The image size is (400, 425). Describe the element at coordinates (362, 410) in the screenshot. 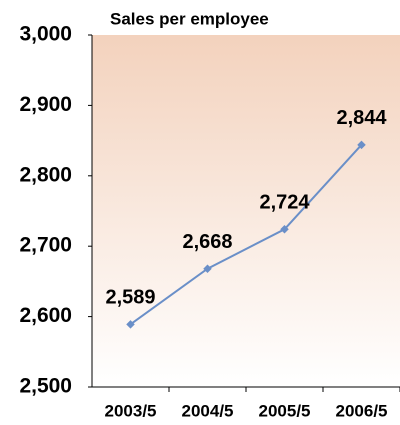

I see `x-tick-label: 2006/5` at that location.